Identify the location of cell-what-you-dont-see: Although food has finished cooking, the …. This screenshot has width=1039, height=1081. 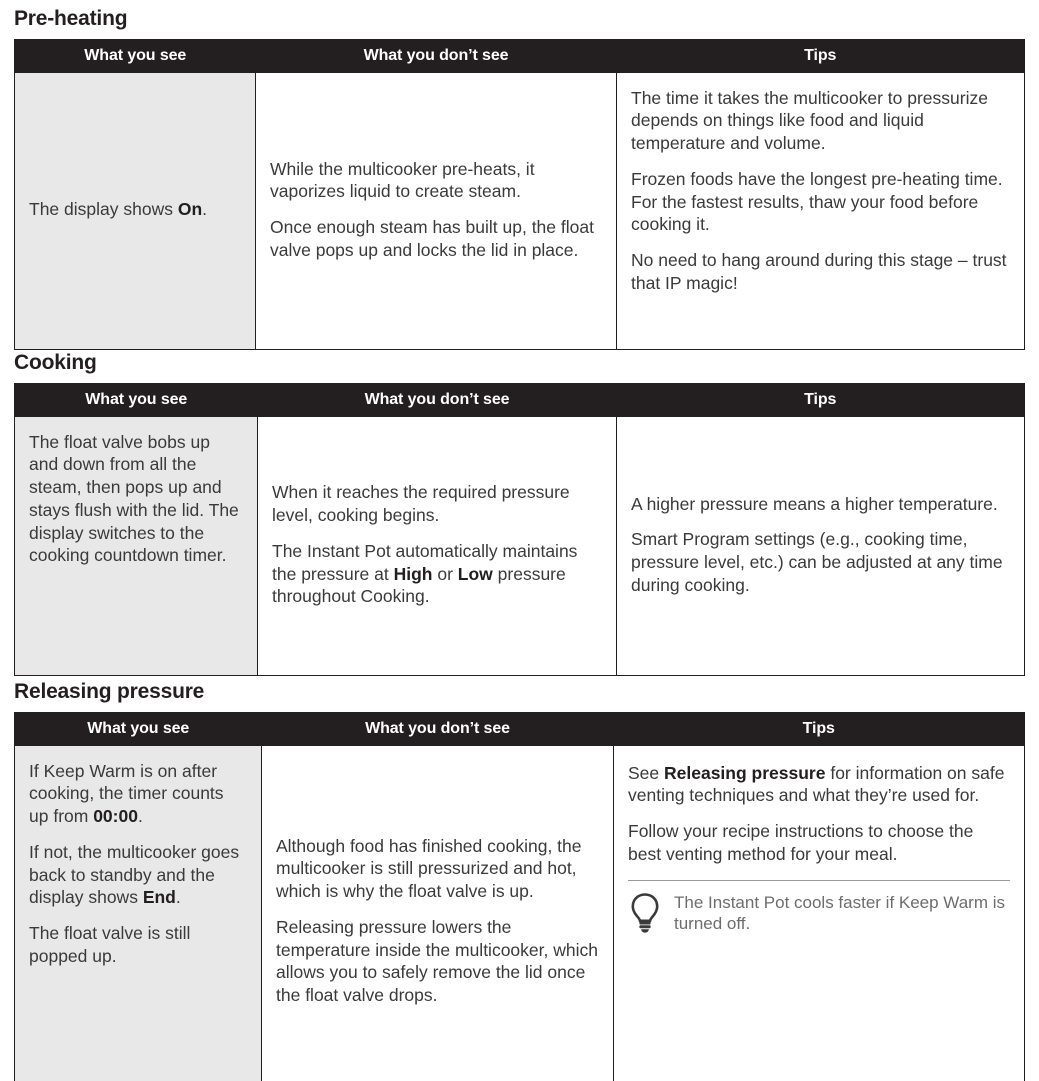
(437, 913).